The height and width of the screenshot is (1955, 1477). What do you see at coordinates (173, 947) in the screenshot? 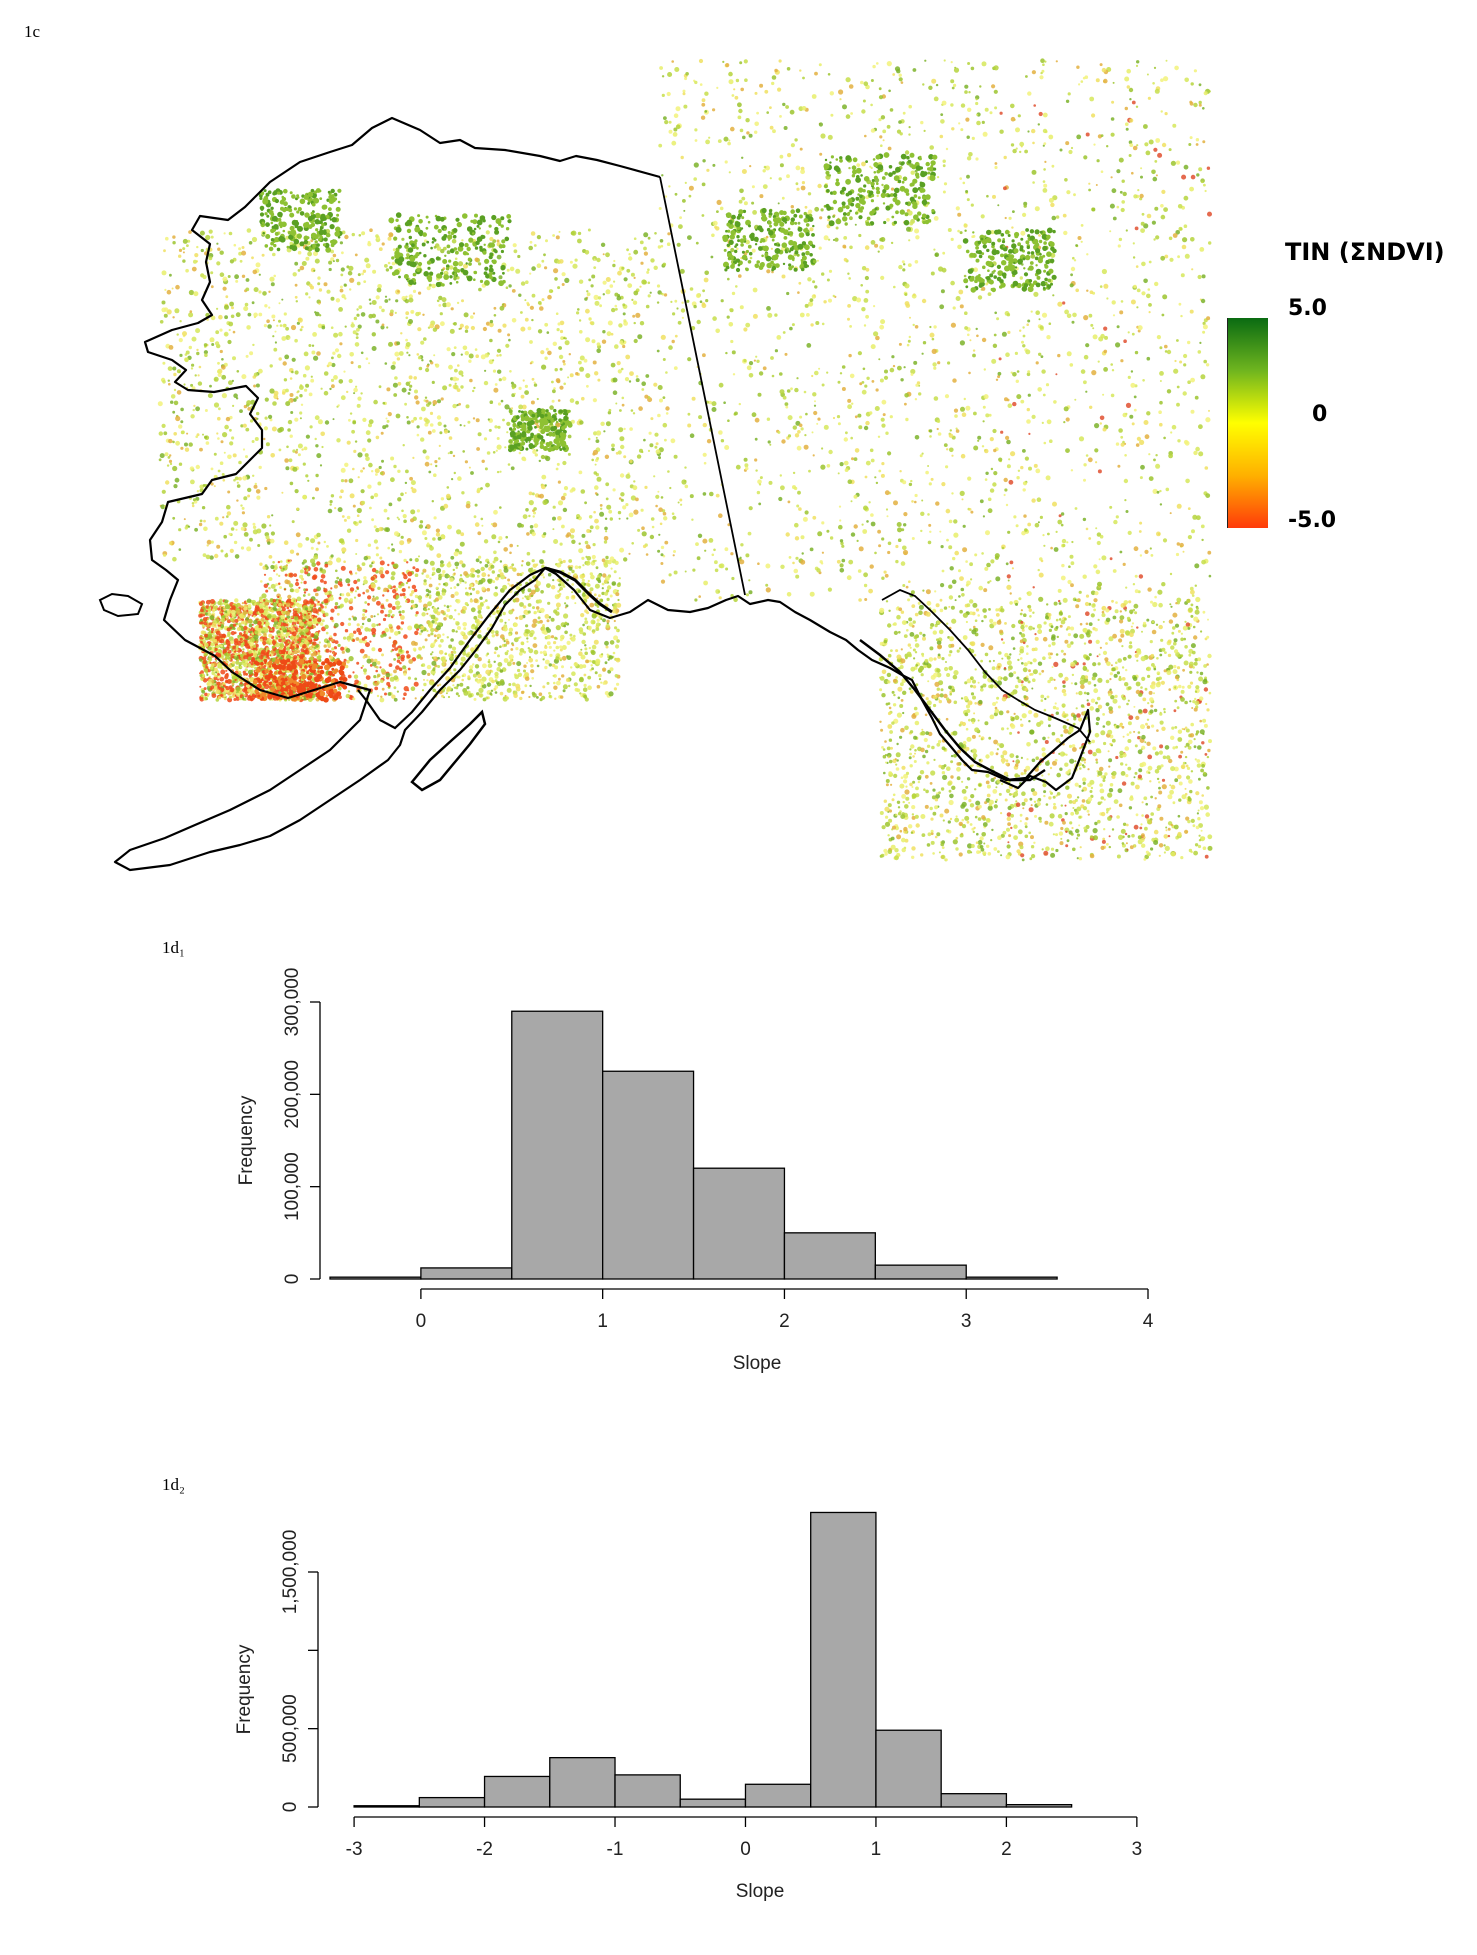
I see `panel-label-1d1: 1d₁` at bounding box center [173, 947].